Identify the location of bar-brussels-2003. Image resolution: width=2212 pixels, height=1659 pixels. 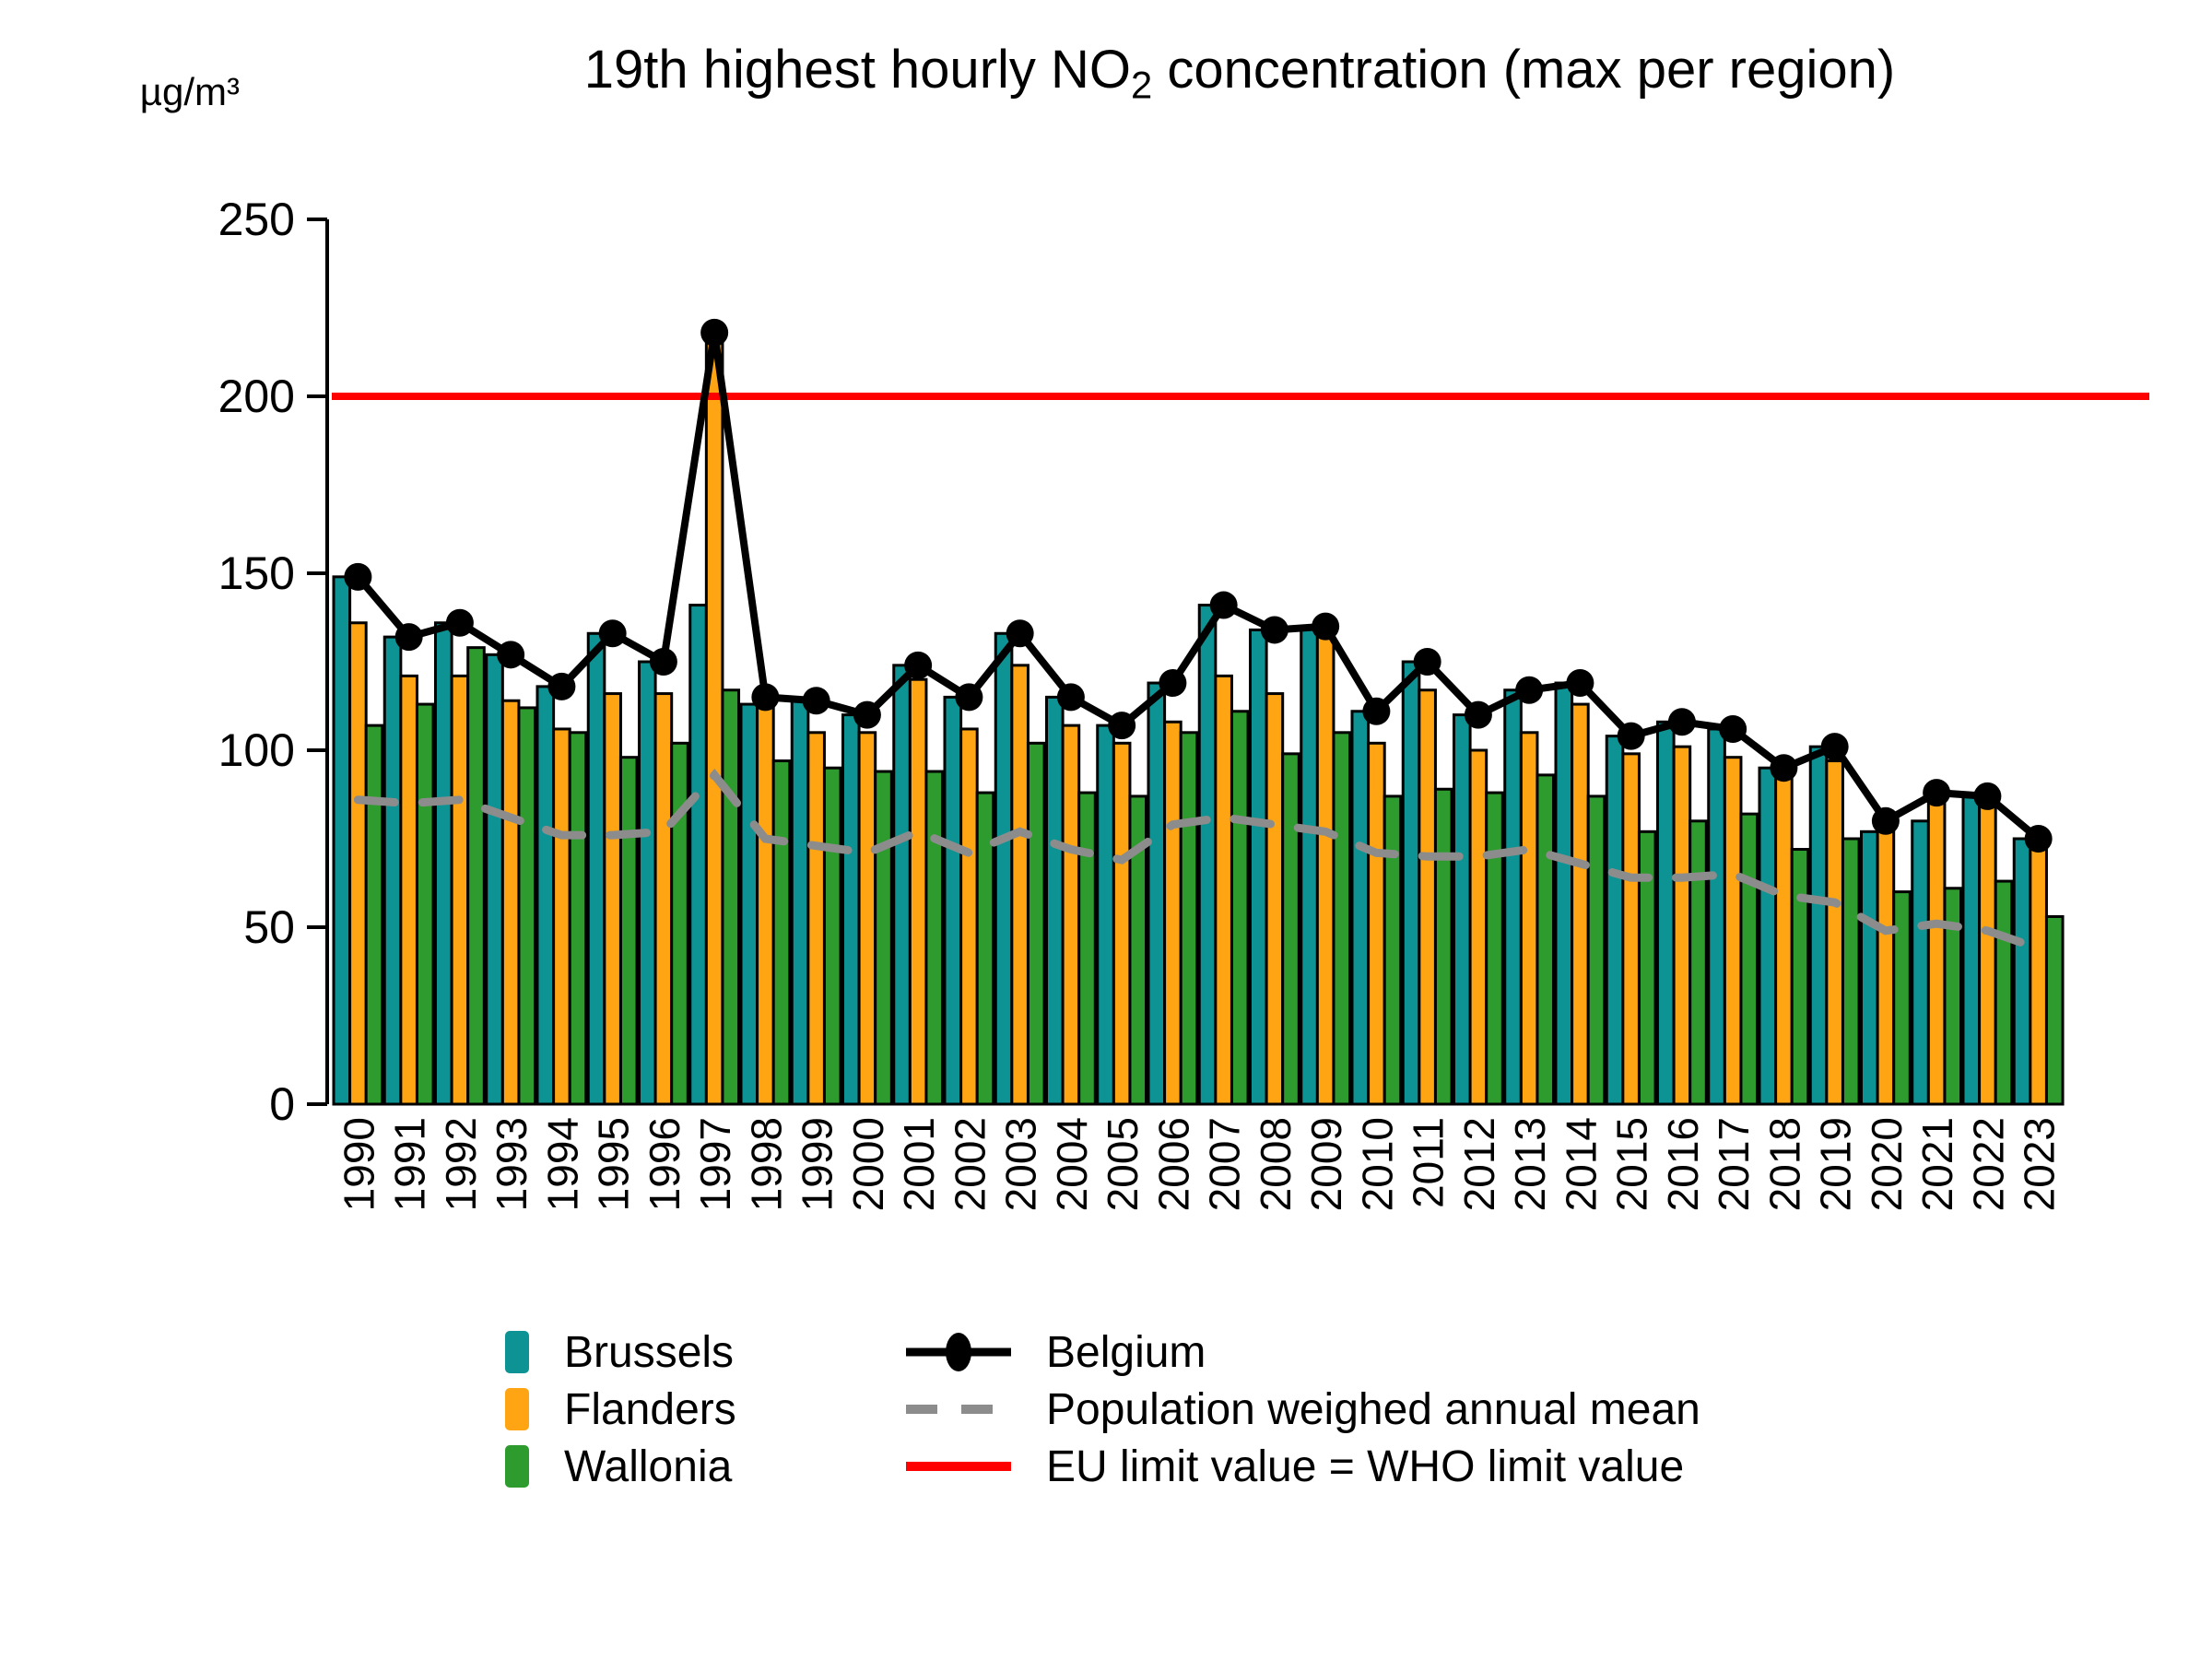
(1004, 868).